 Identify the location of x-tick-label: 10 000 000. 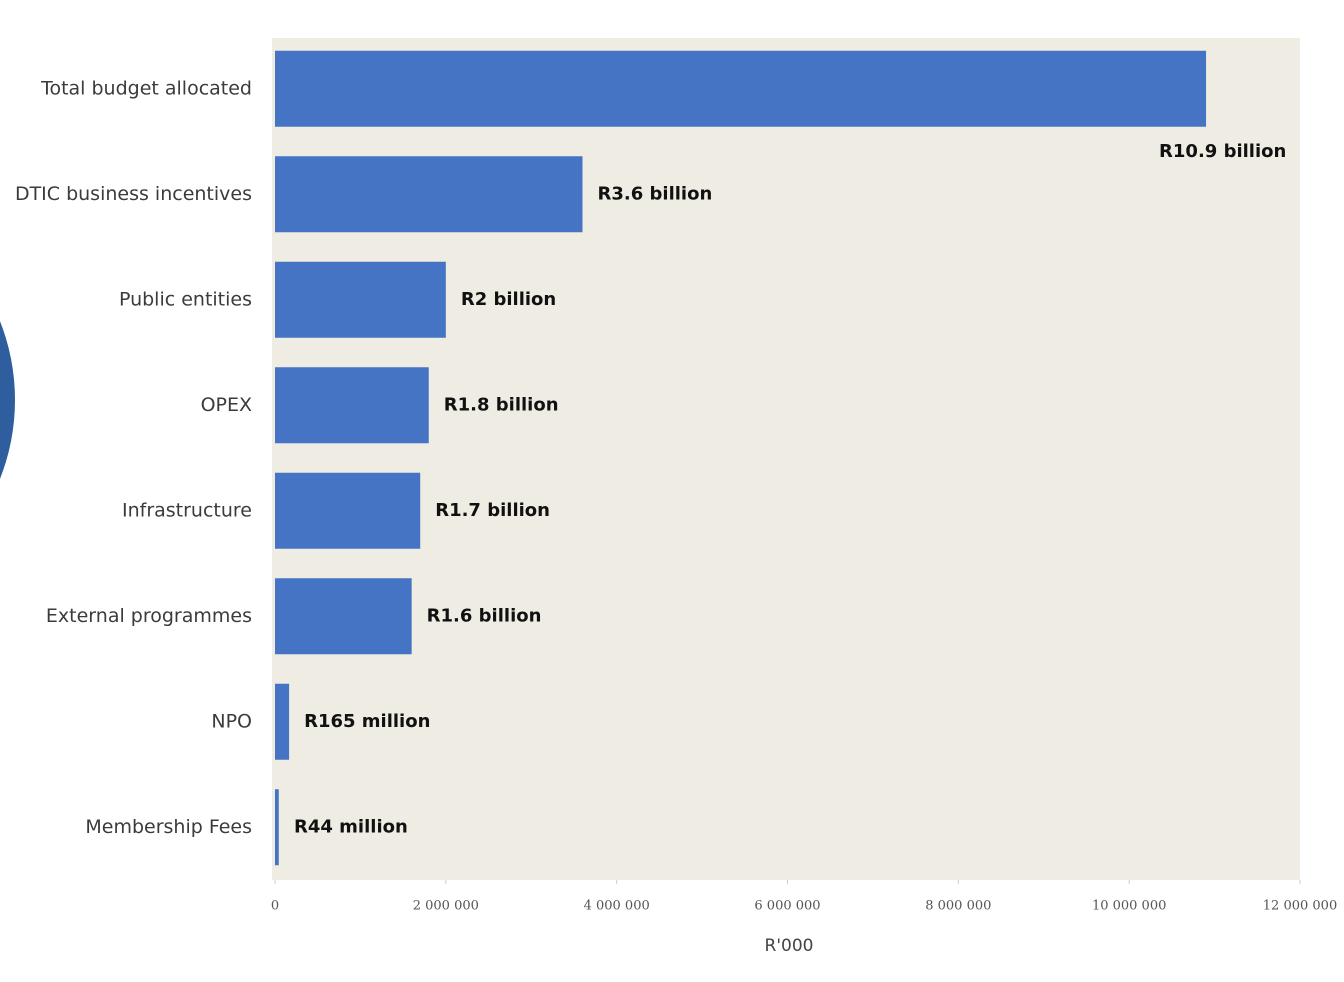
(1129, 906).